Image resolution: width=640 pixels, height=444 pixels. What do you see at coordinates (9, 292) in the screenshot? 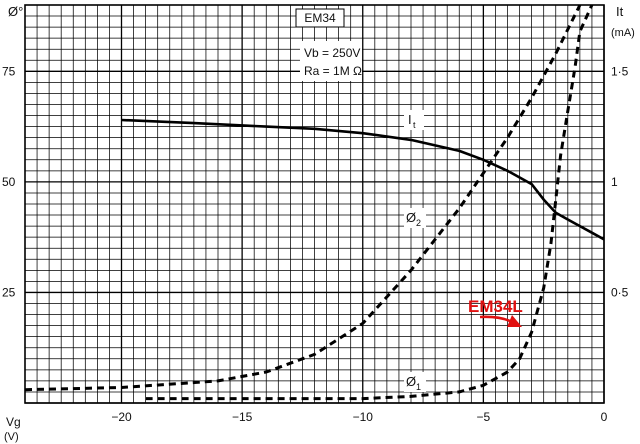
I see `y-left-tick-label: 25` at bounding box center [9, 292].